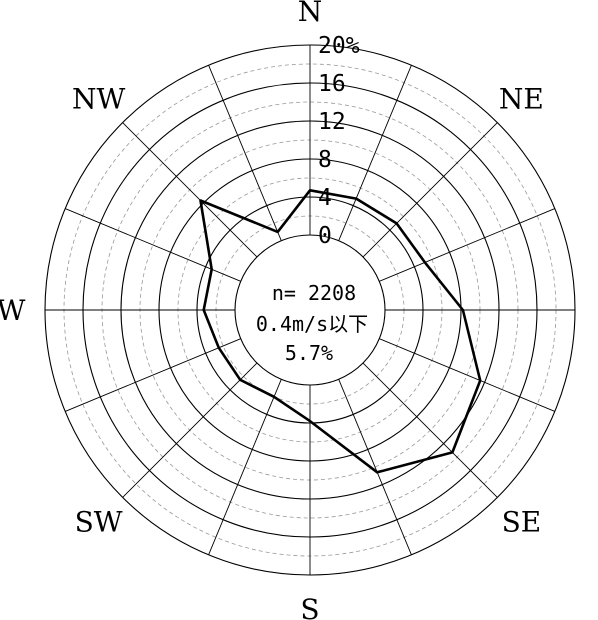 This screenshot has height=620, width=598. Describe the element at coordinates (430, 190) in the screenshot. I see `spoke-ne` at that location.